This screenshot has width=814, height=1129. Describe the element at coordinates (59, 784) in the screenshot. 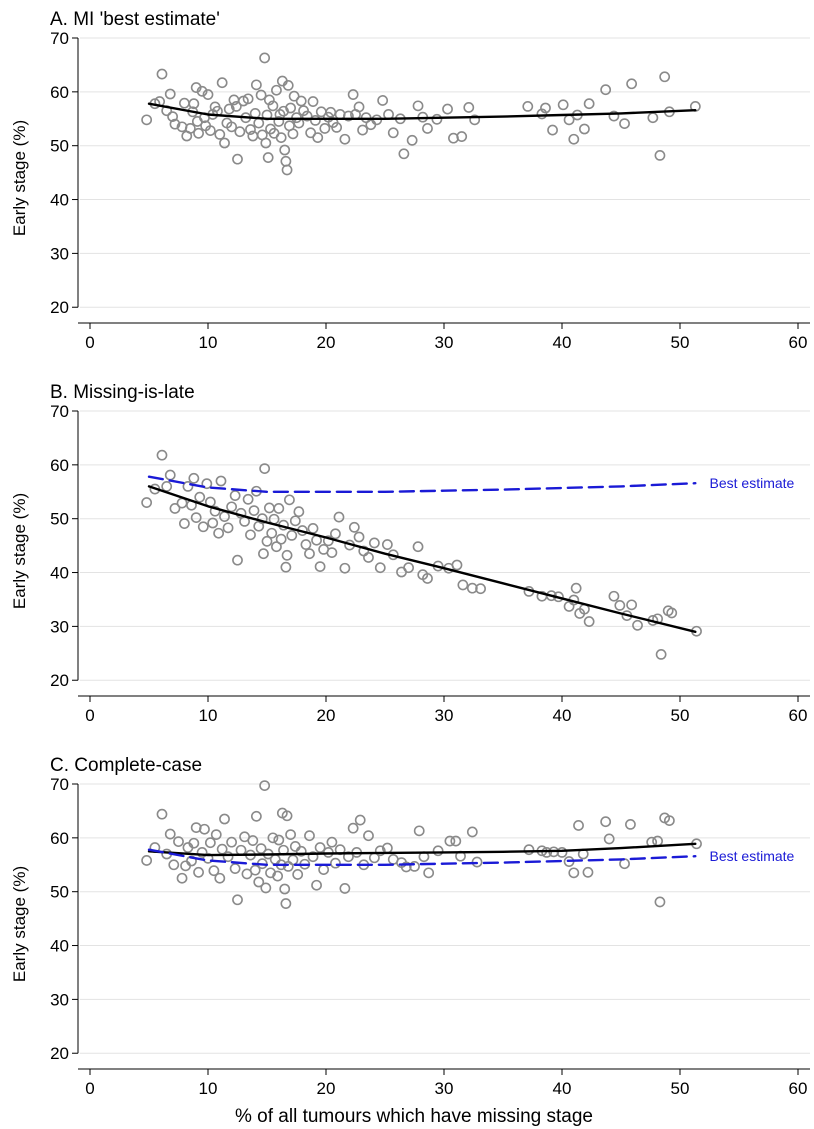

I see `y-tick-label: 70` at that location.